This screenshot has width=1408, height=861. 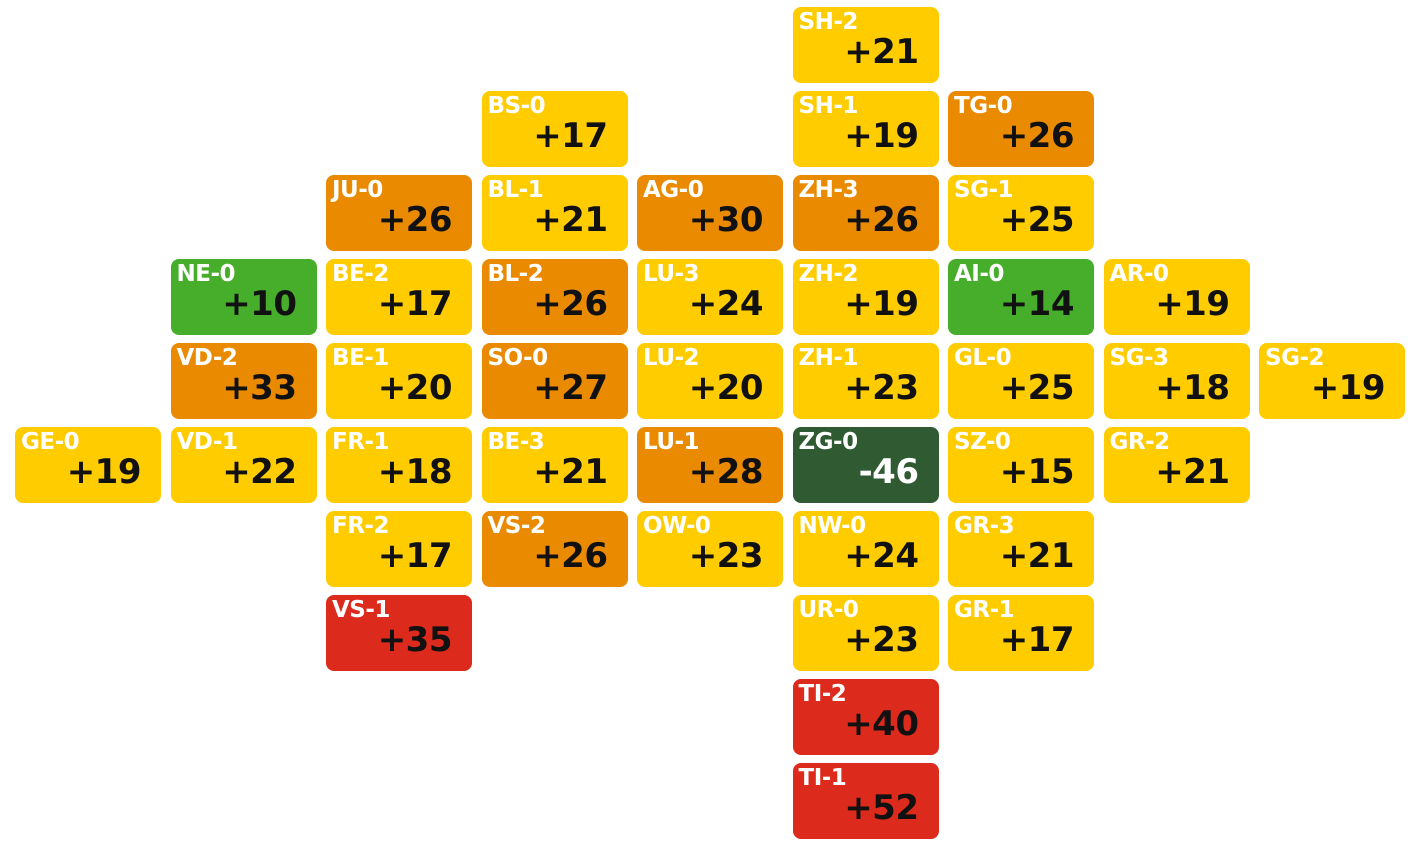 What do you see at coordinates (984, 190) in the screenshot?
I see `tile-code: SG-1` at bounding box center [984, 190].